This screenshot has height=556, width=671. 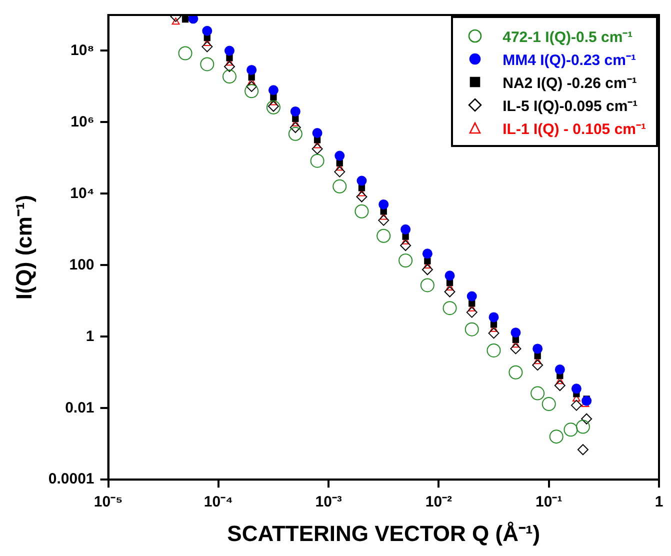 I want to click on legend-label: 472-1 I(Q)-0.5 cm⁻¹, so click(x=567, y=37).